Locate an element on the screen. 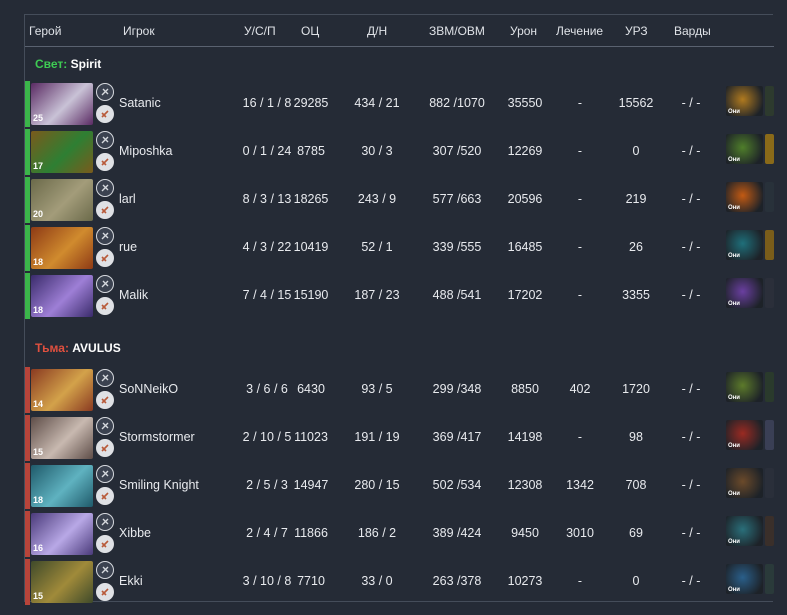 This screenshot has width=787, height=615. damage-value: 14198 is located at coordinates (525, 437).